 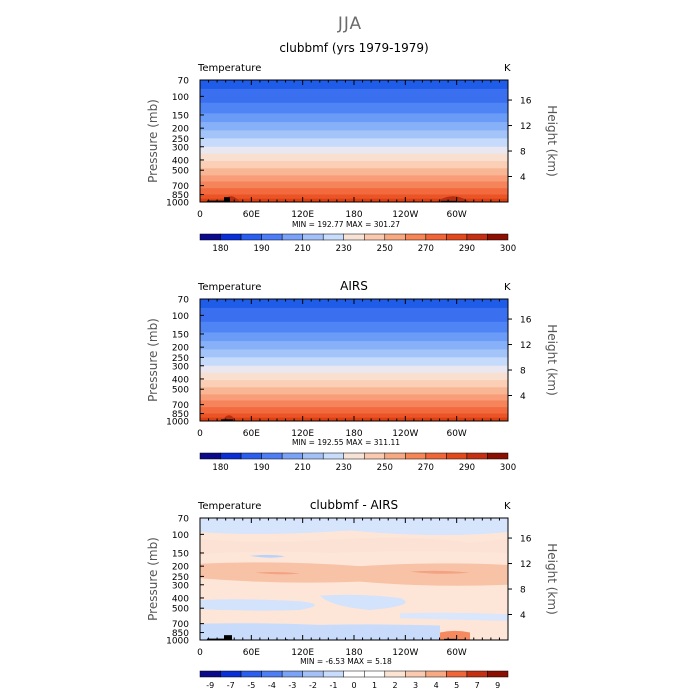 I want to click on y-tick-label: 400, so click(x=180, y=161).